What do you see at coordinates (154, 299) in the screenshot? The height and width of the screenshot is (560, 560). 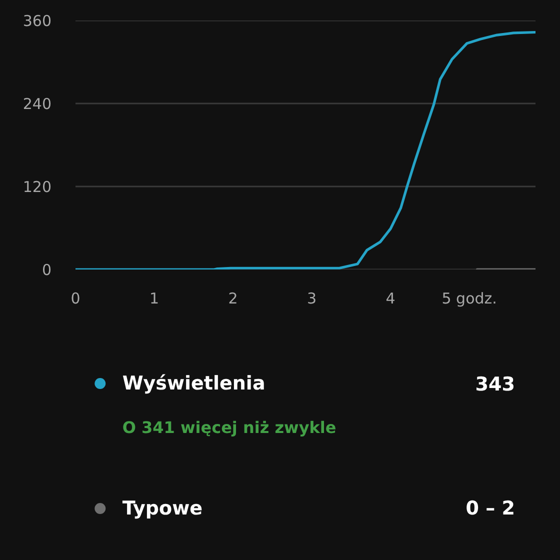 I see `x-tick-label: 1` at bounding box center [154, 299].